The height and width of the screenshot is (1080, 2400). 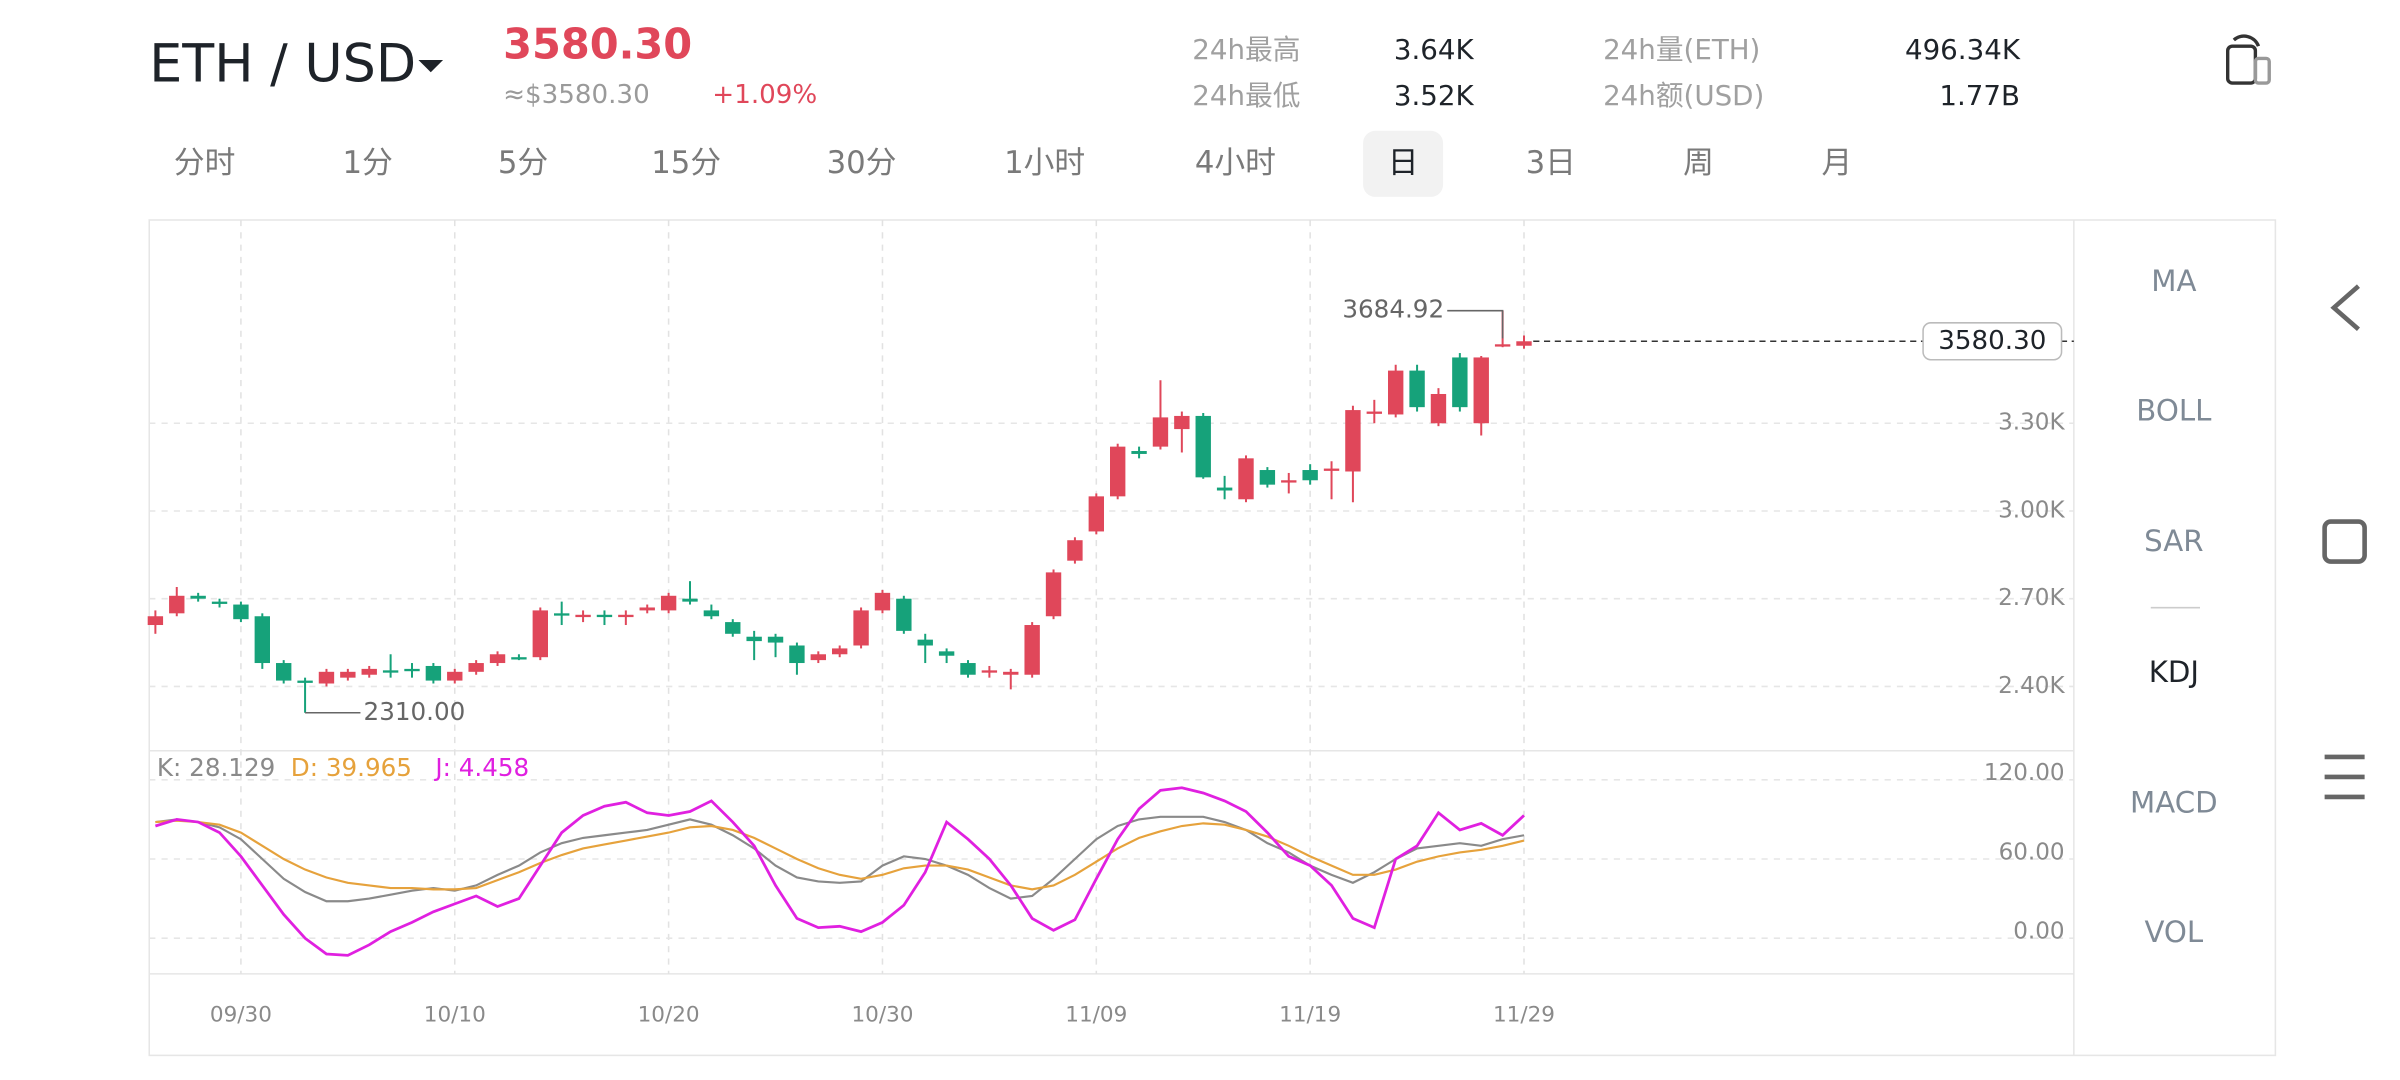 What do you see at coordinates (1992, 341) in the screenshot?
I see `last-price-box` at bounding box center [1992, 341].